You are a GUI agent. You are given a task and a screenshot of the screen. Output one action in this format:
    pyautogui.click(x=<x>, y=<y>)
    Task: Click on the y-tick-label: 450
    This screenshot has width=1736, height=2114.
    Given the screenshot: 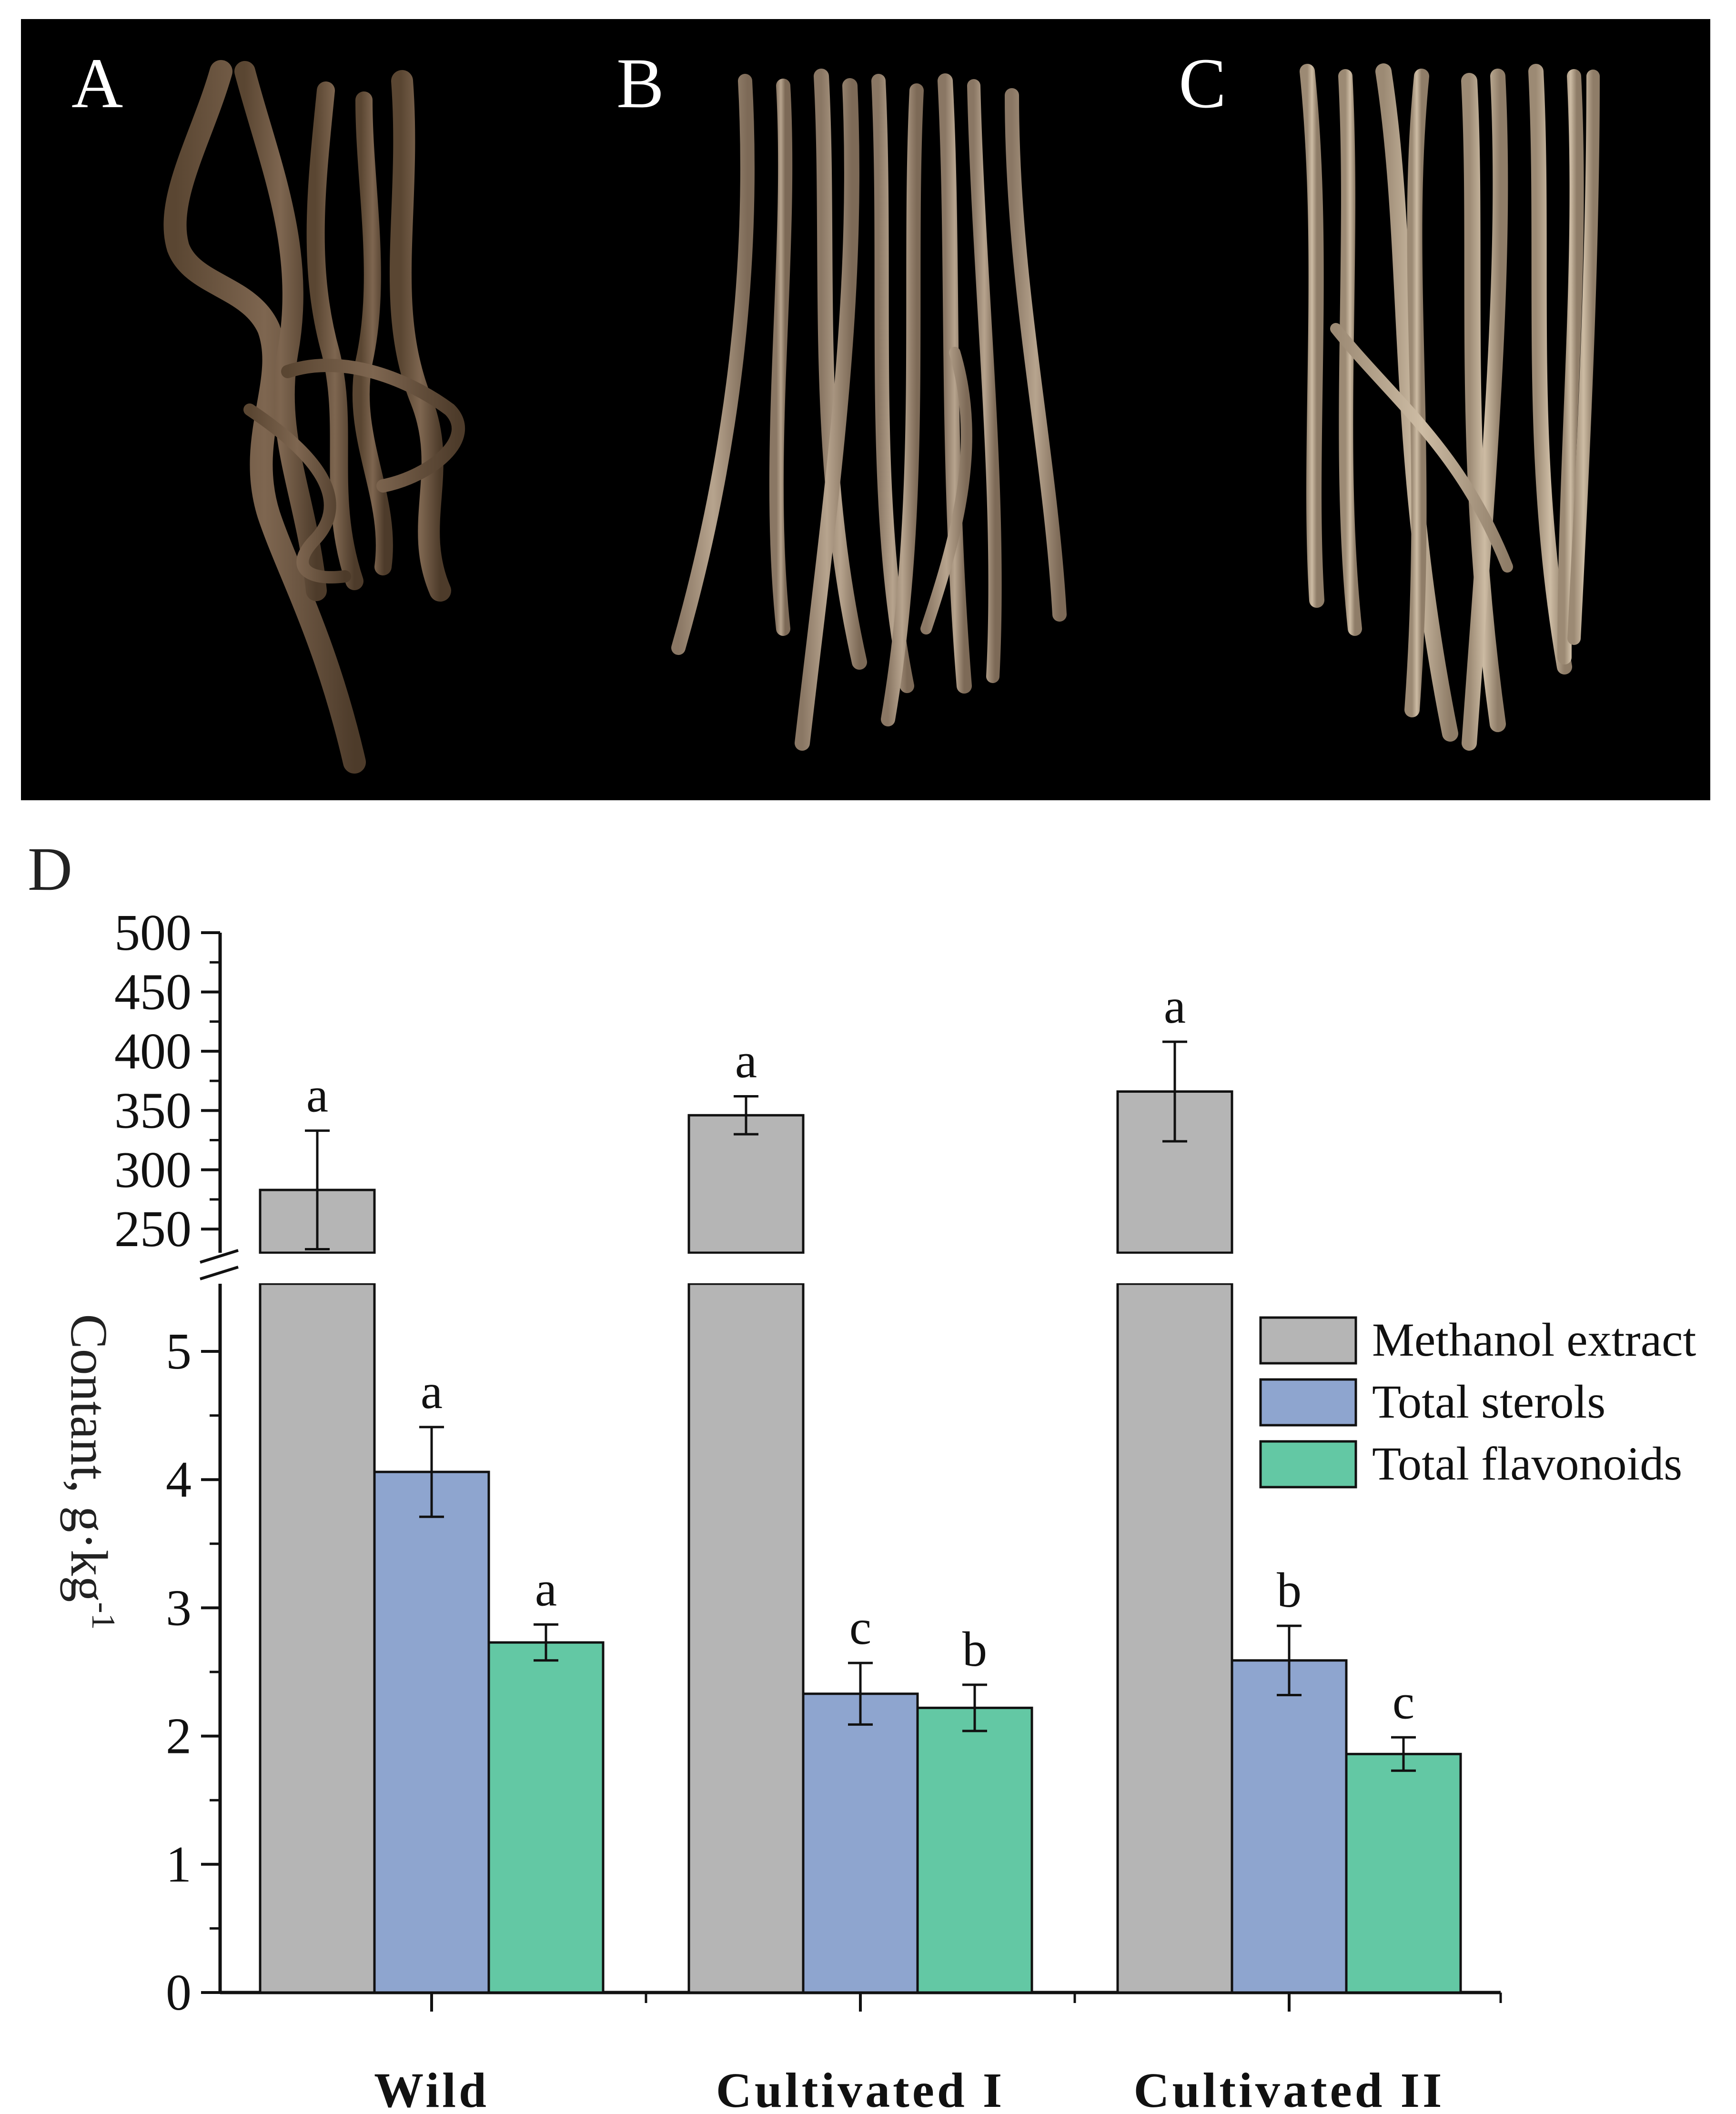 What is the action you would take?
    pyautogui.click(x=153, y=992)
    